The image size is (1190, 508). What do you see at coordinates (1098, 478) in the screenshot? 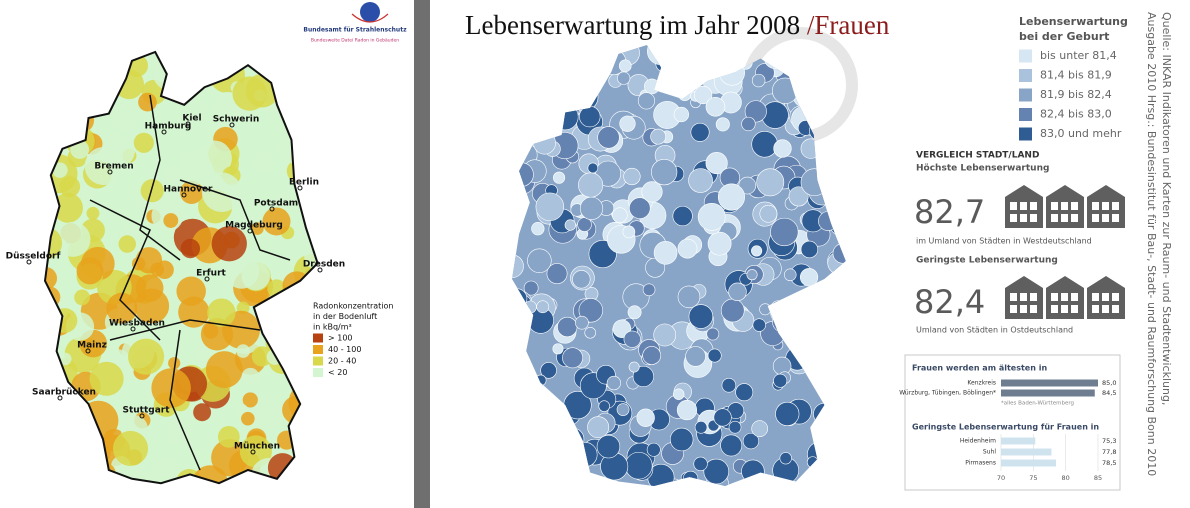
I see `x-tick-label: 85` at bounding box center [1098, 478].